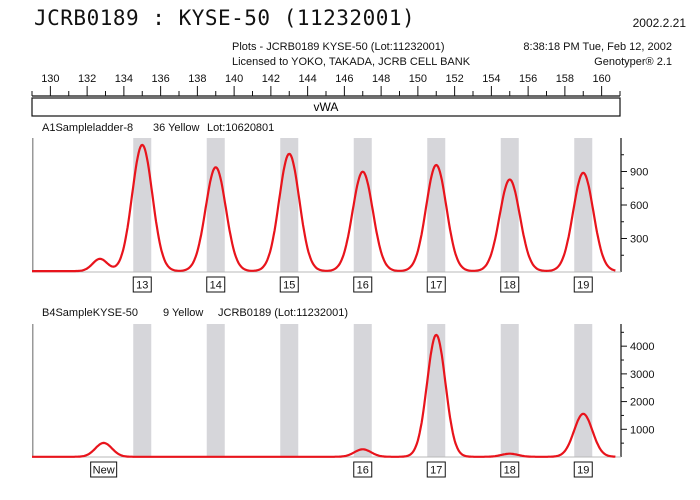 The width and height of the screenshot is (700, 500). What do you see at coordinates (351, 62) in the screenshot?
I see `license-line: Licensed to YOKO, TAKADA, JCRB CELL BANK` at bounding box center [351, 62].